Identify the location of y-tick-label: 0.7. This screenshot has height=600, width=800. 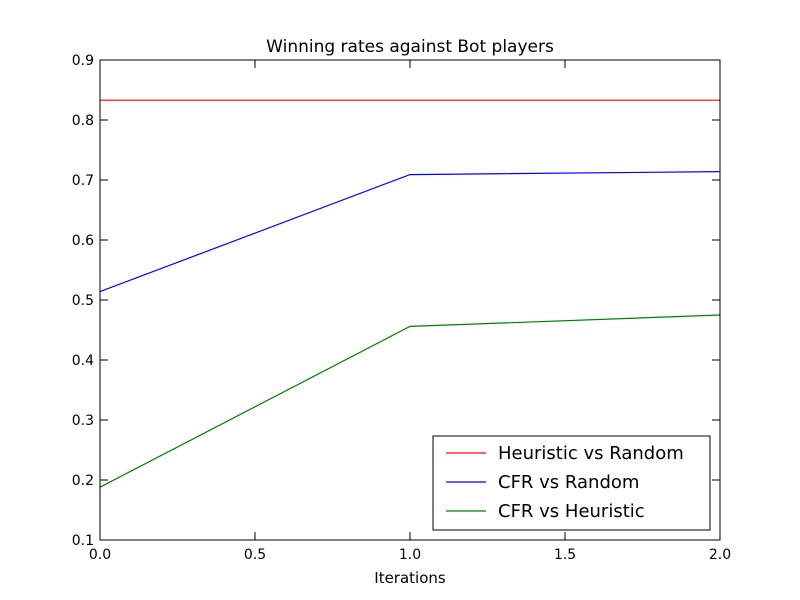
(83, 181).